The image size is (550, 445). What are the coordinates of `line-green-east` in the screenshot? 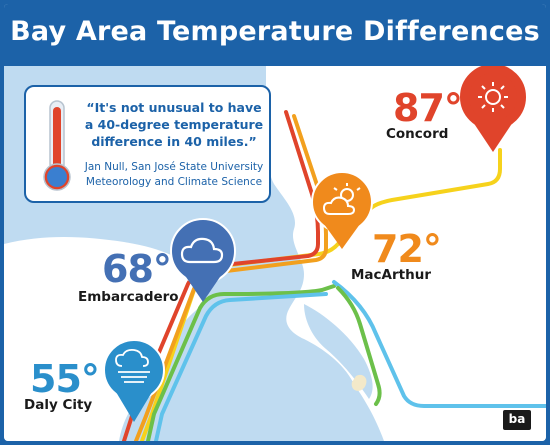 It's located at (359, 346).